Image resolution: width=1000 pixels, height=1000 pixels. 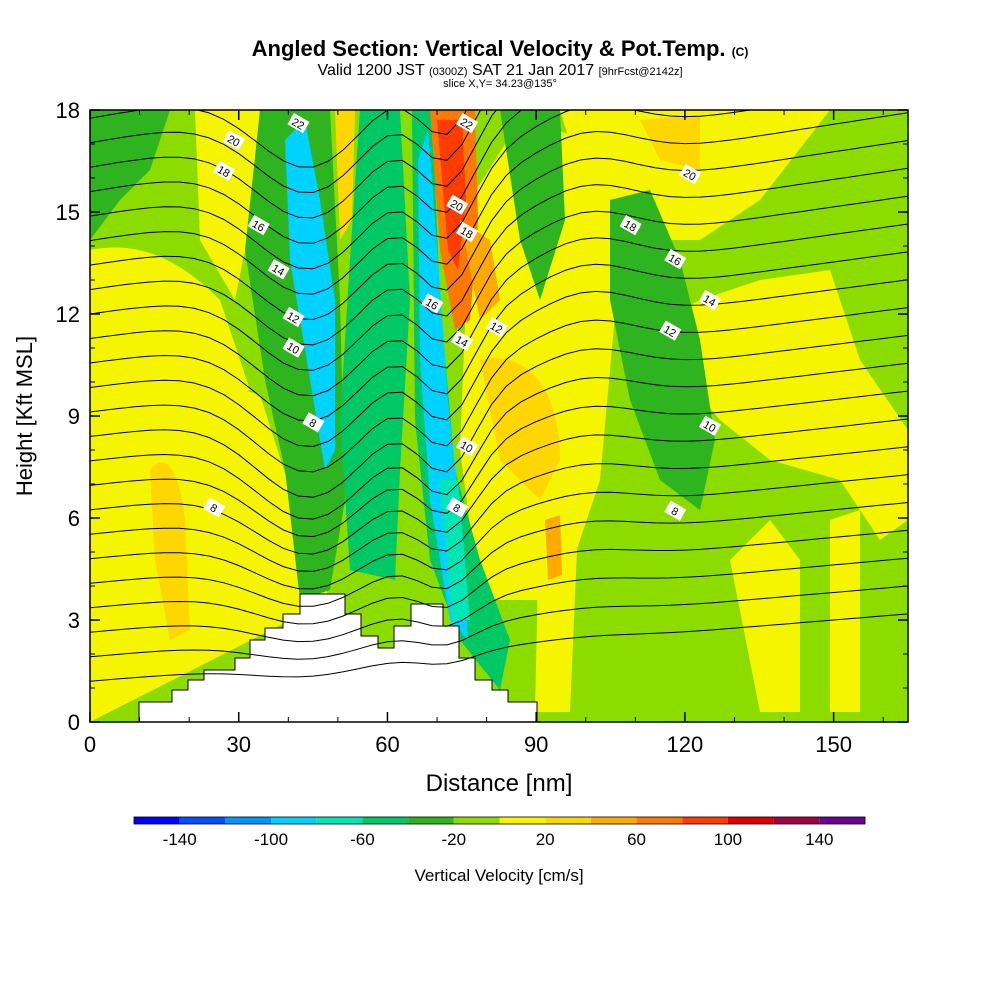 What do you see at coordinates (74, 416) in the screenshot?
I see `y-tick-label: 9` at bounding box center [74, 416].